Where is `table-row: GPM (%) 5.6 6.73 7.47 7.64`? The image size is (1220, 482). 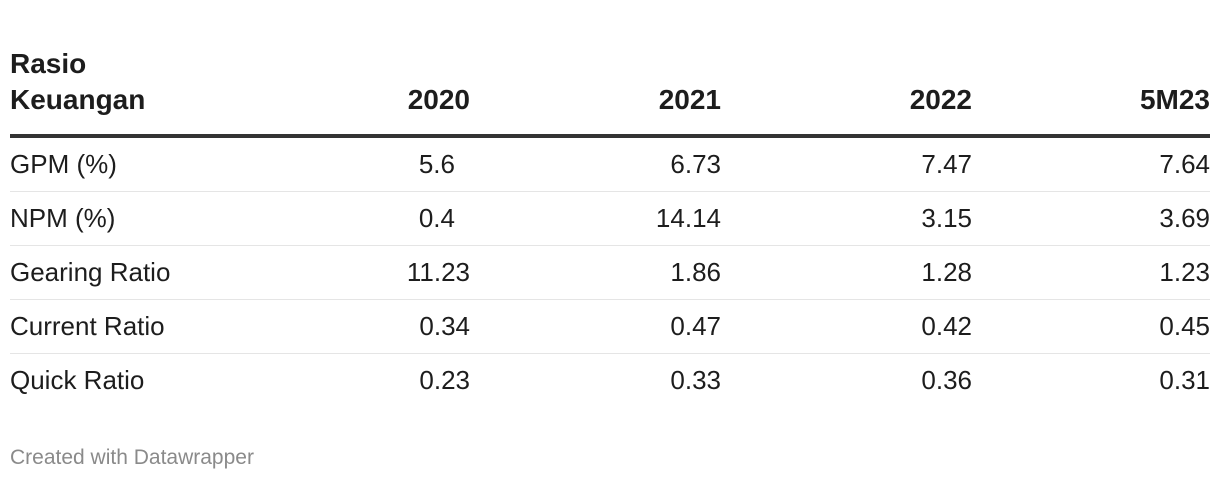 table-row: GPM (%) 5.6 6.73 7.47 7.64 is located at coordinates (610, 164).